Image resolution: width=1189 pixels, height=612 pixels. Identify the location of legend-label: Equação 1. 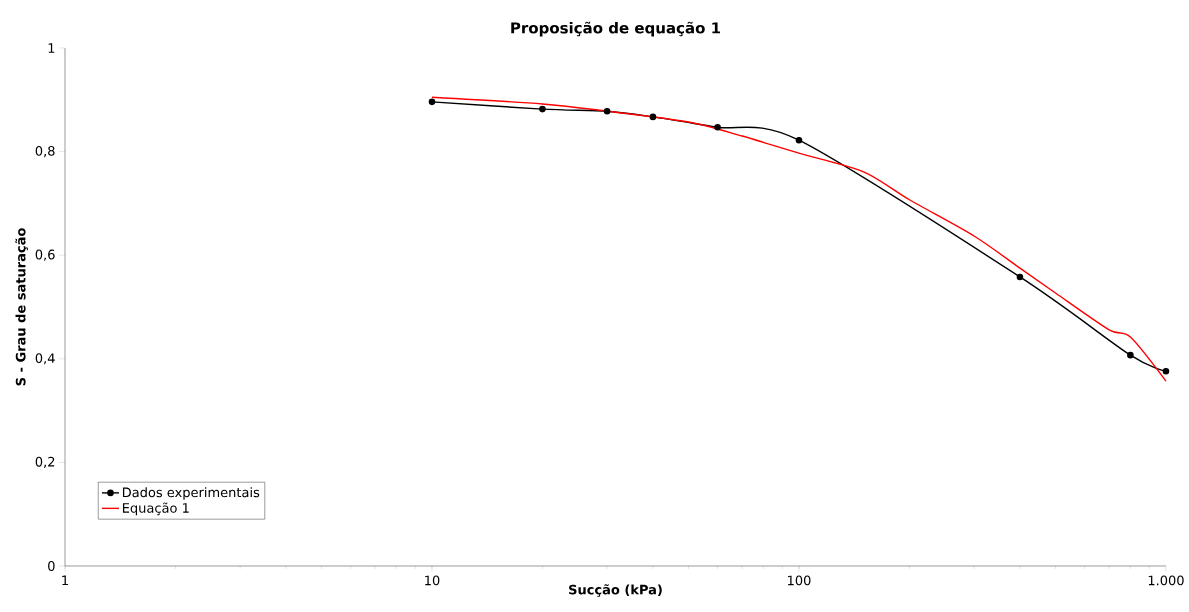
(155, 509).